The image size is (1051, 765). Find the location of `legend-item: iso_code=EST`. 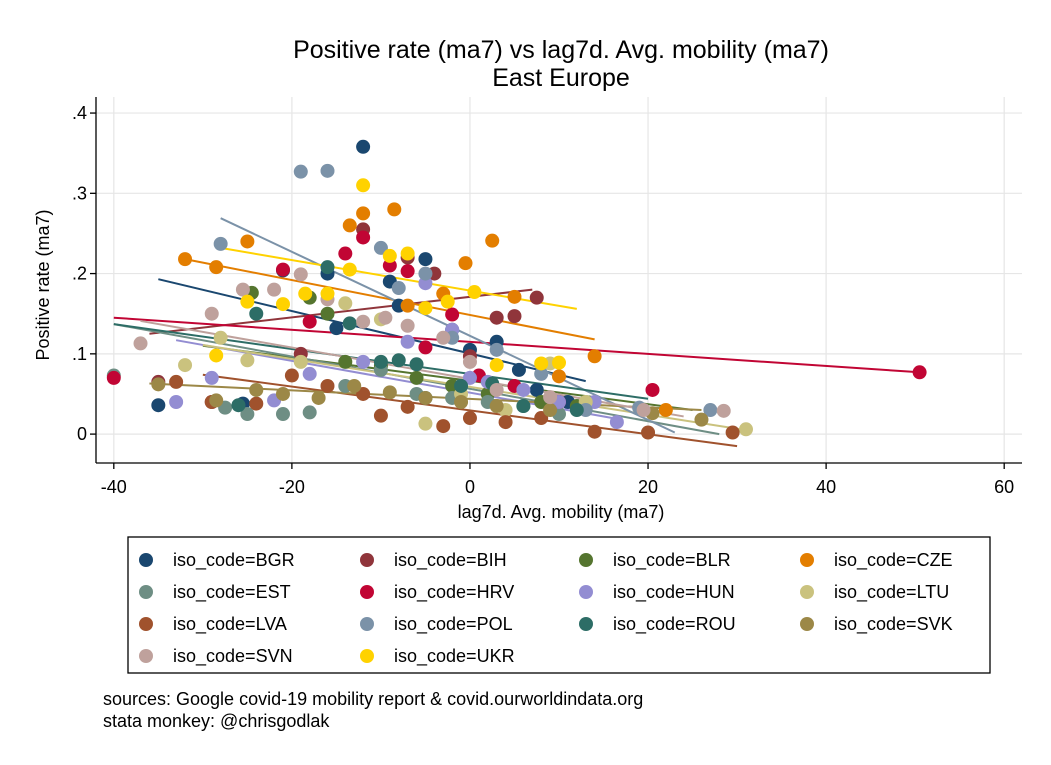

legend-item: iso_code=EST is located at coordinates (215, 592).